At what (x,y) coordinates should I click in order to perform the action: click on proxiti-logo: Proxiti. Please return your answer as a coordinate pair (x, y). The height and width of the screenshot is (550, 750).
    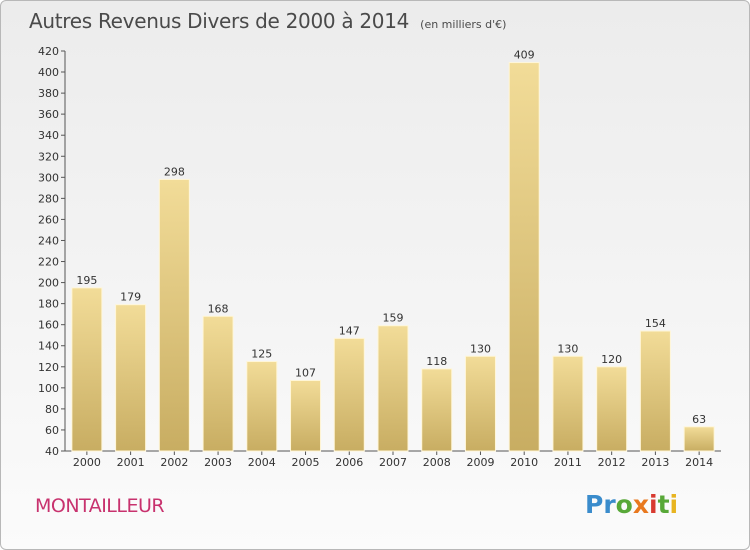
    Looking at the image, I should click on (632, 504).